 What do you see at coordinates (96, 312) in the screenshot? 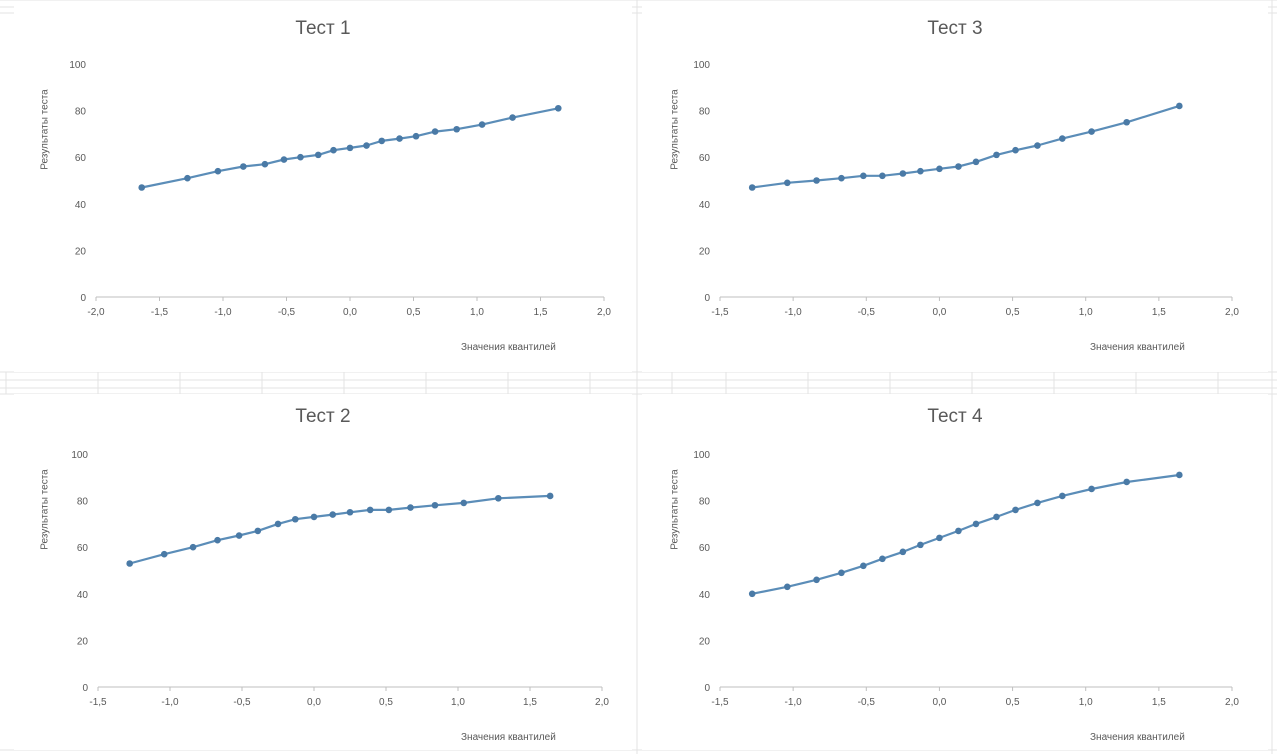
I see `x-tick-label: -2,0` at bounding box center [96, 312].